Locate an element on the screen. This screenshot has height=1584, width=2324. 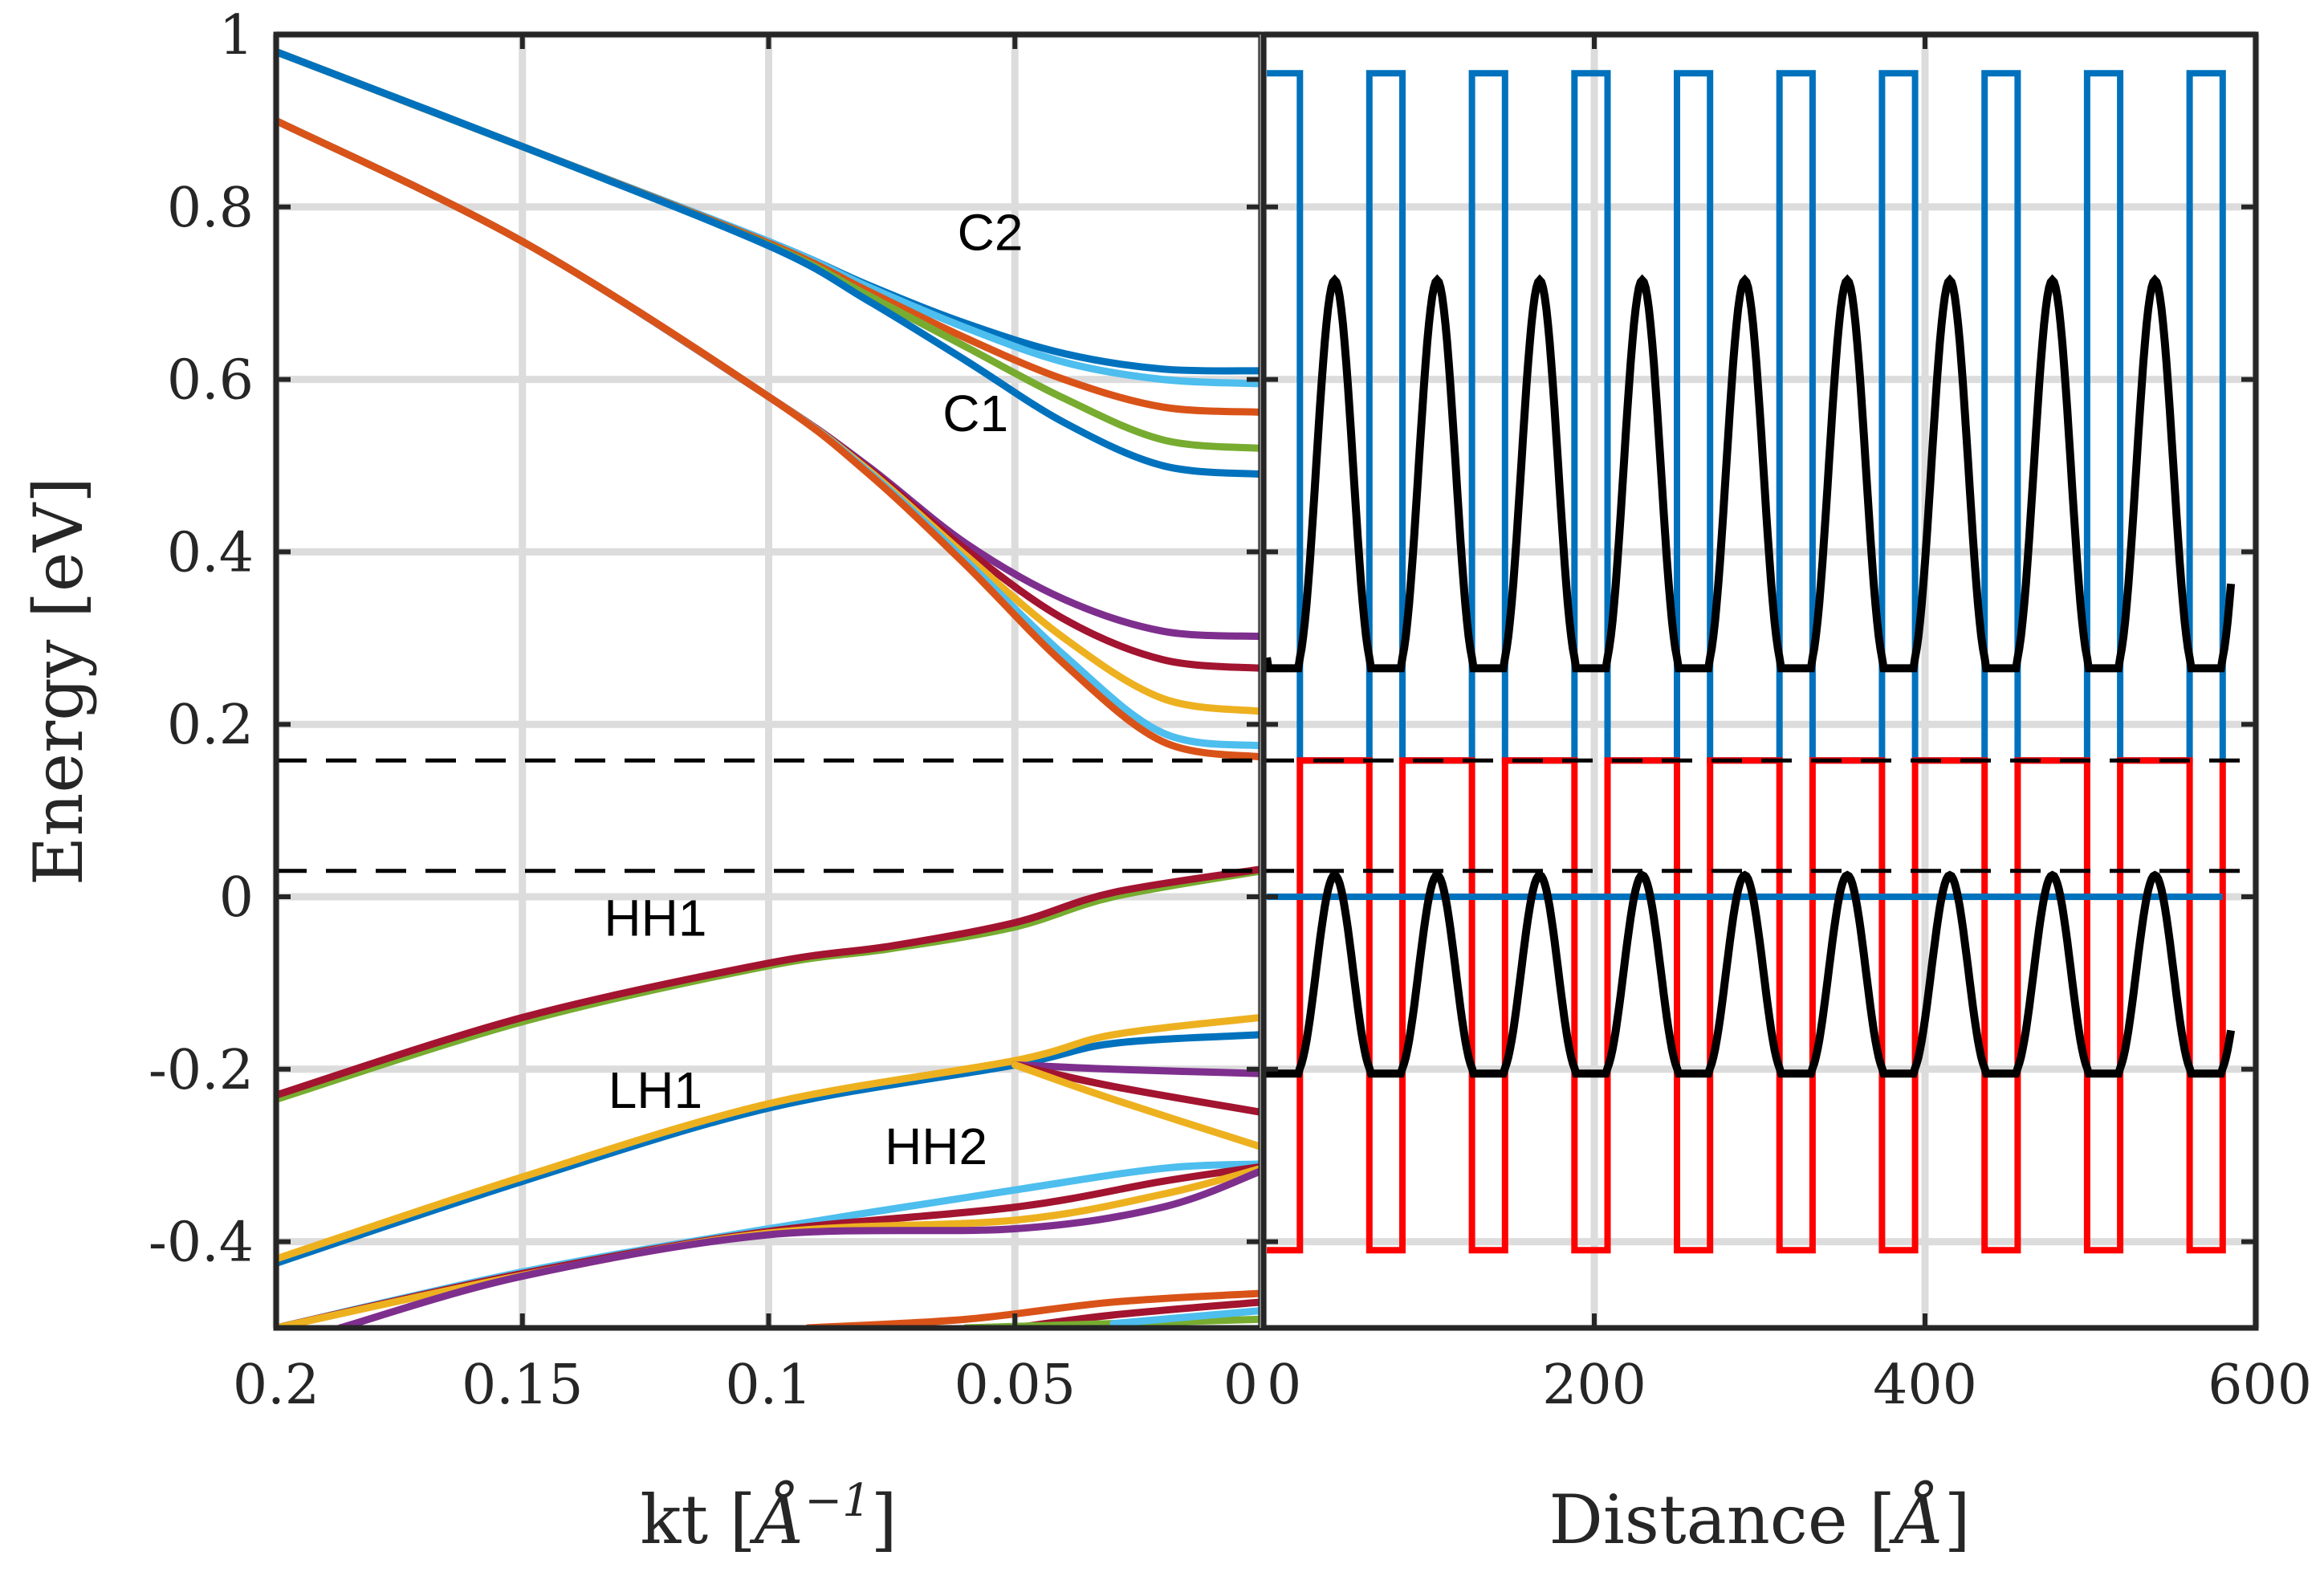
series-hole-wavefunction is located at coordinates (1750, 974).